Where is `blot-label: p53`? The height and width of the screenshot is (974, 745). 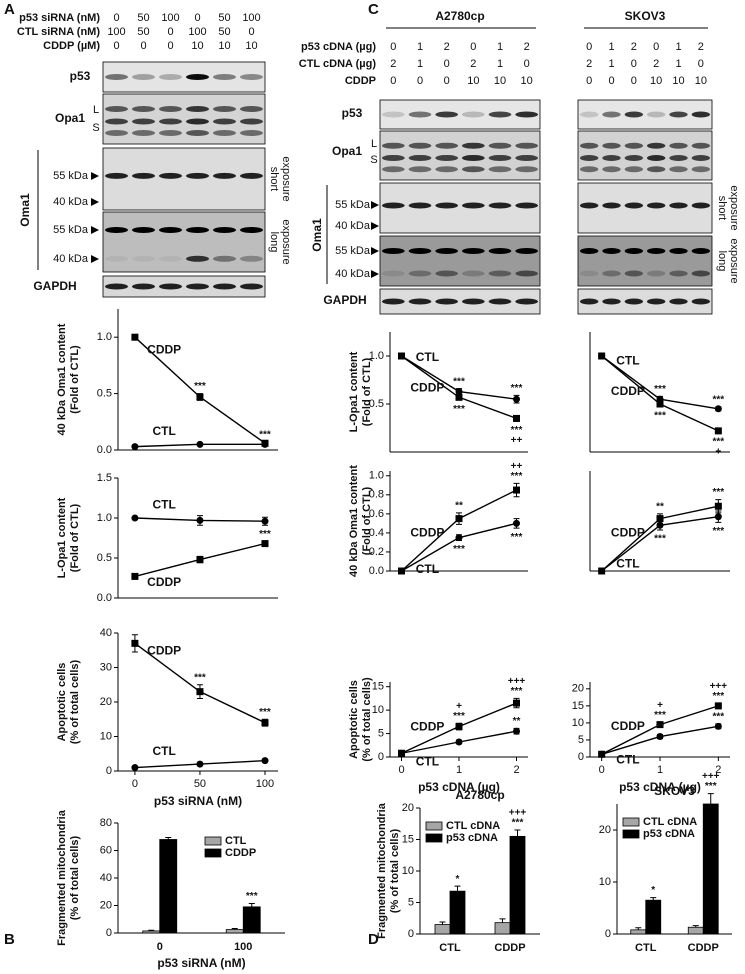 blot-label: p53 is located at coordinates (352, 113).